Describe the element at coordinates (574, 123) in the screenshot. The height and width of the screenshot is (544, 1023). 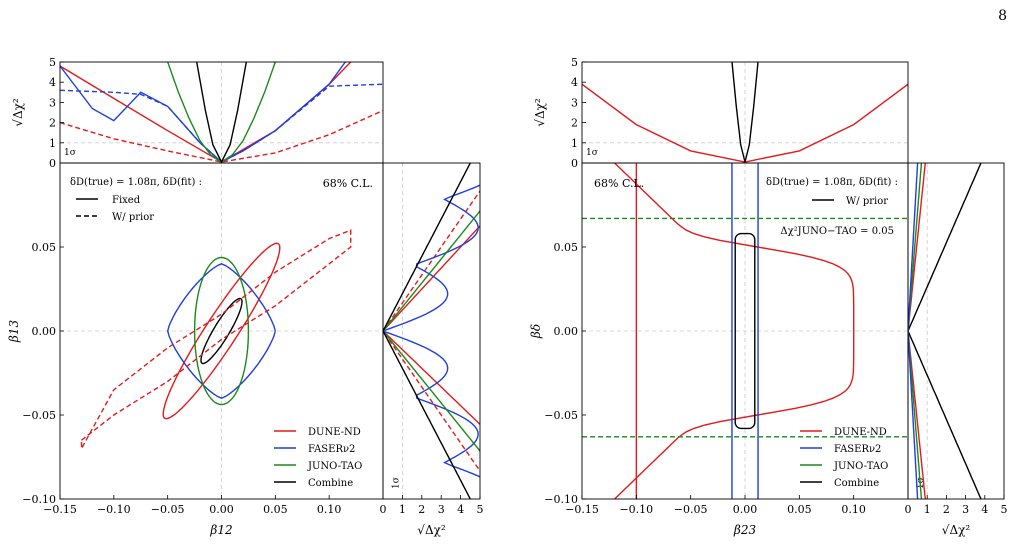
I see `rt-y-tick-label: 2` at that location.